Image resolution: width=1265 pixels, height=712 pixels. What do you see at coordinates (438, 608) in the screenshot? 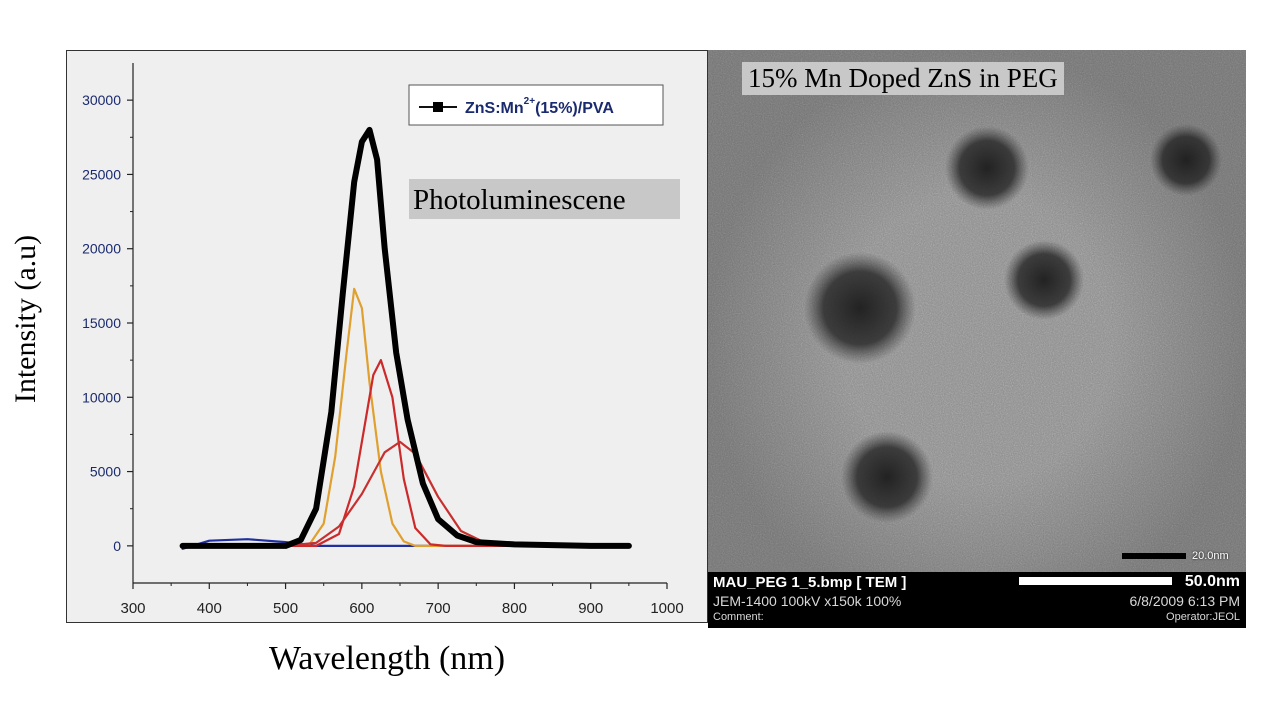
I see `x-tick-label: 700` at bounding box center [438, 608].